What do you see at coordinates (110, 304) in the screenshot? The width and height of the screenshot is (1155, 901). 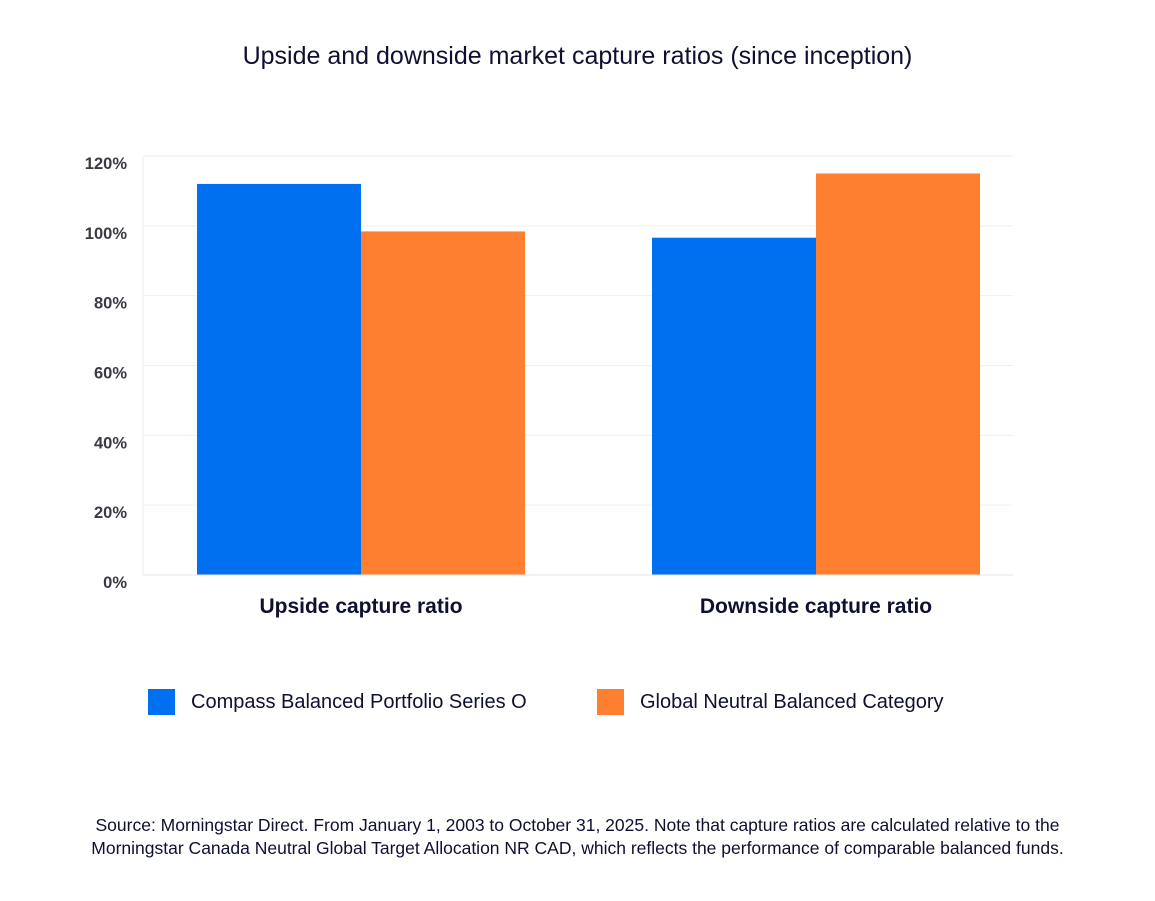 I see `y-tick-label: 80%` at bounding box center [110, 304].